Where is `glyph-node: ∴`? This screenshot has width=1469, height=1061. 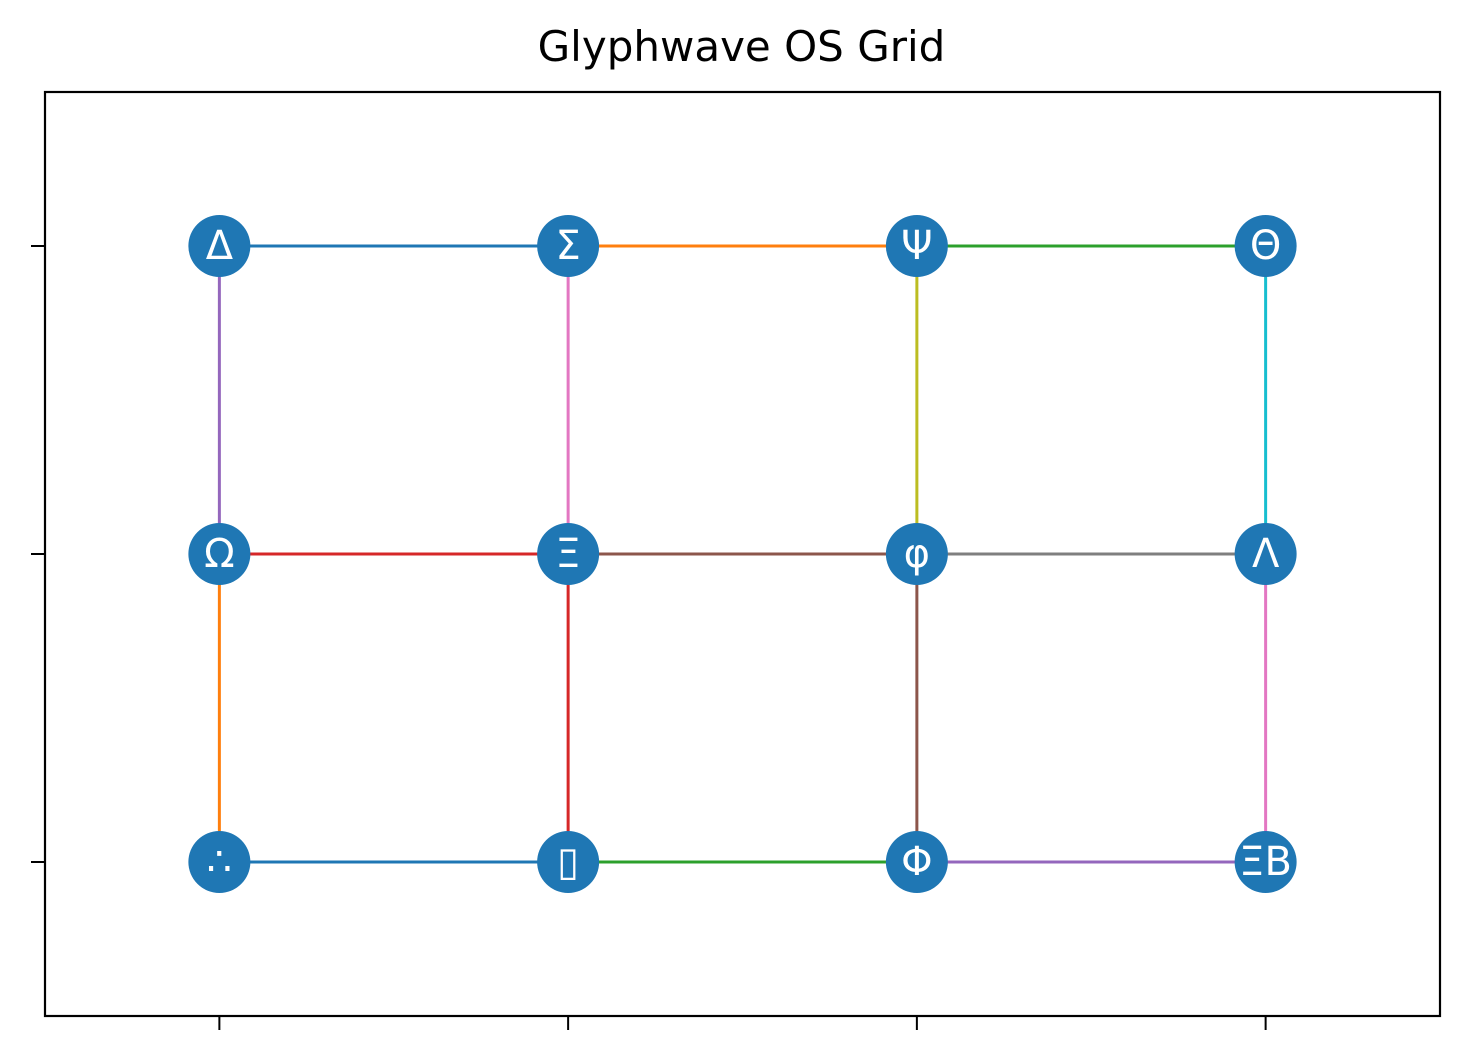 glyph-node: ∴ is located at coordinates (219, 862).